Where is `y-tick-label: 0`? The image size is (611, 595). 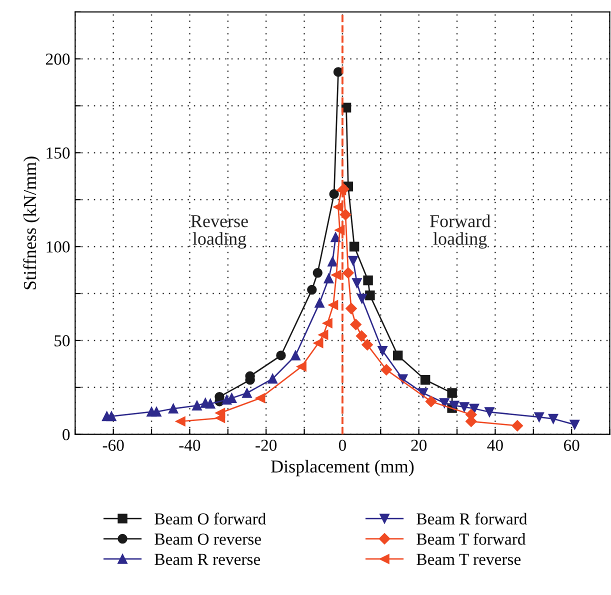
y-tick-label: 0 is located at coordinates (66, 434).